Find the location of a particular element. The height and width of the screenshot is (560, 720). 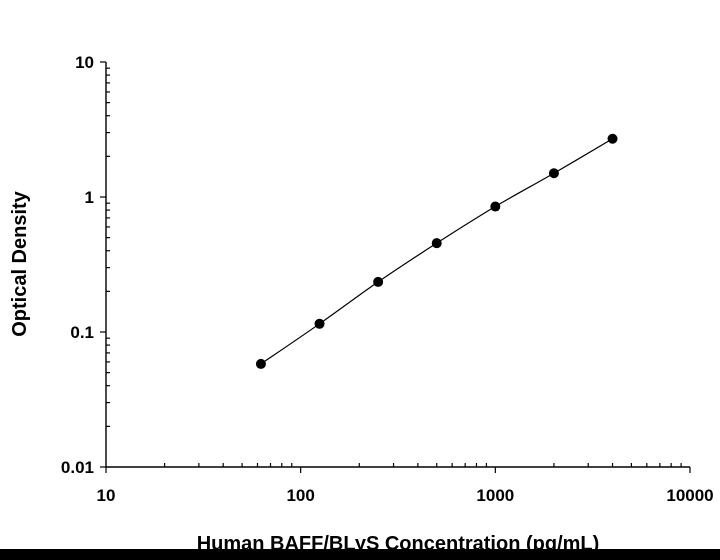

y-tick-label: 0.1 is located at coordinates (82, 332).